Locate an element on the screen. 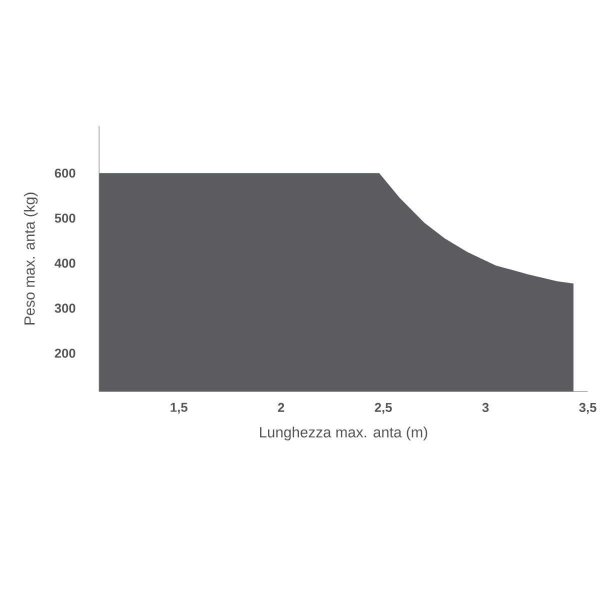 The width and height of the screenshot is (600, 595). y-axis-title: Peso max. anta (kg) is located at coordinates (31, 258).